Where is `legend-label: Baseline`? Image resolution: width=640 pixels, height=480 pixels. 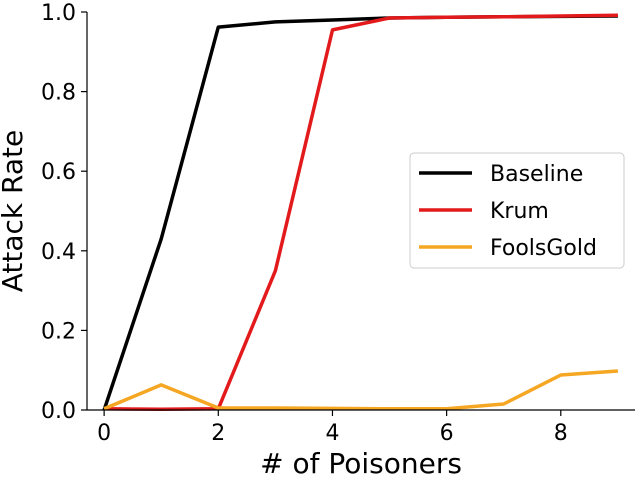 legend-label: Baseline is located at coordinates (536, 174).